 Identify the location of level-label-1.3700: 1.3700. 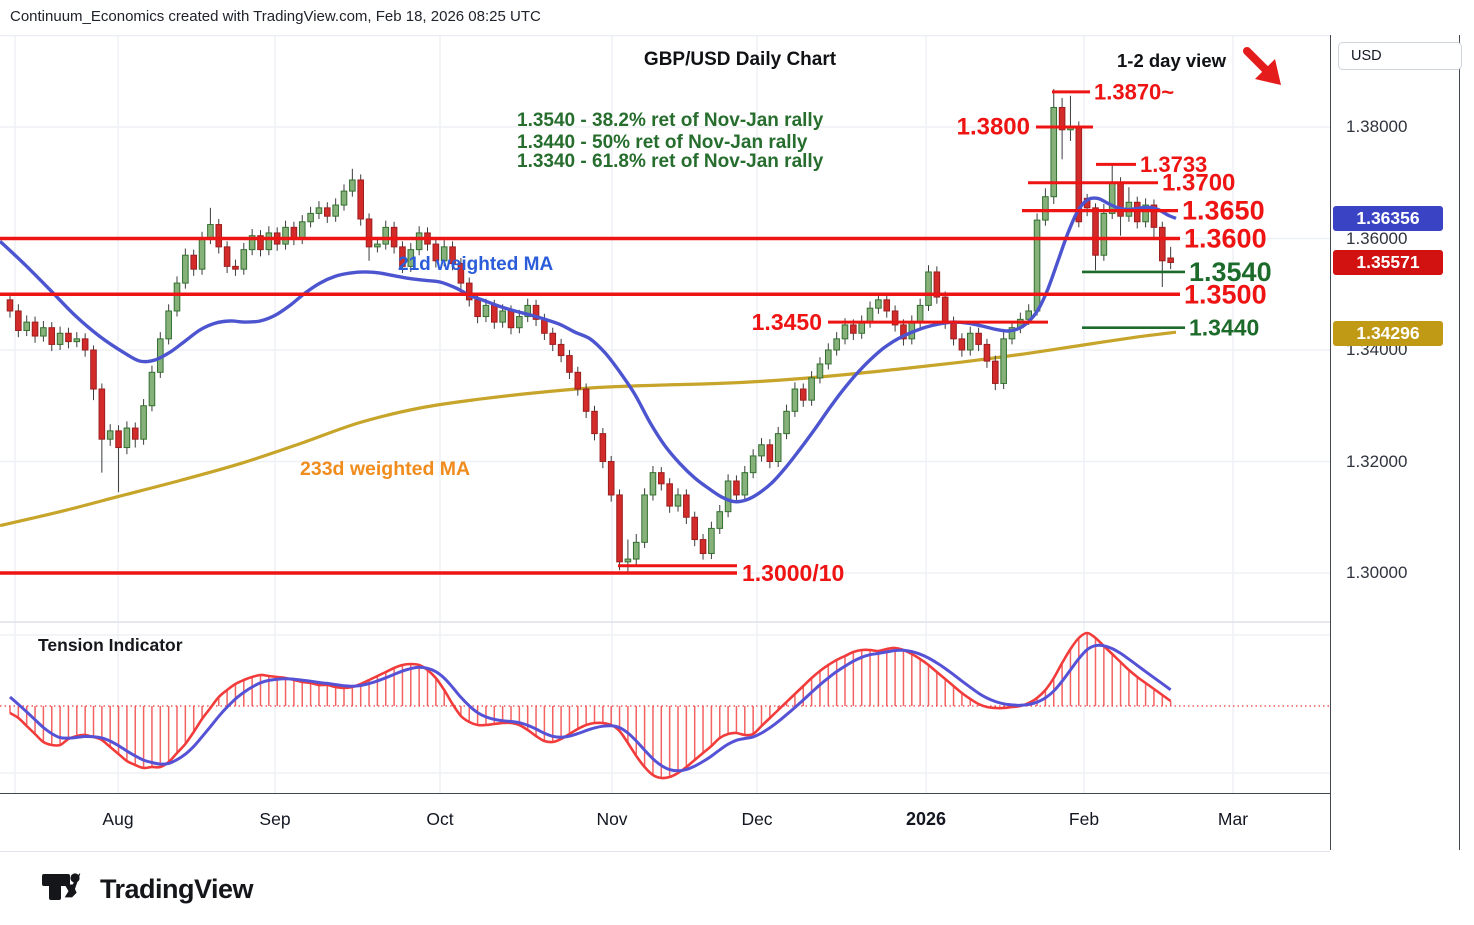
(1198, 182).